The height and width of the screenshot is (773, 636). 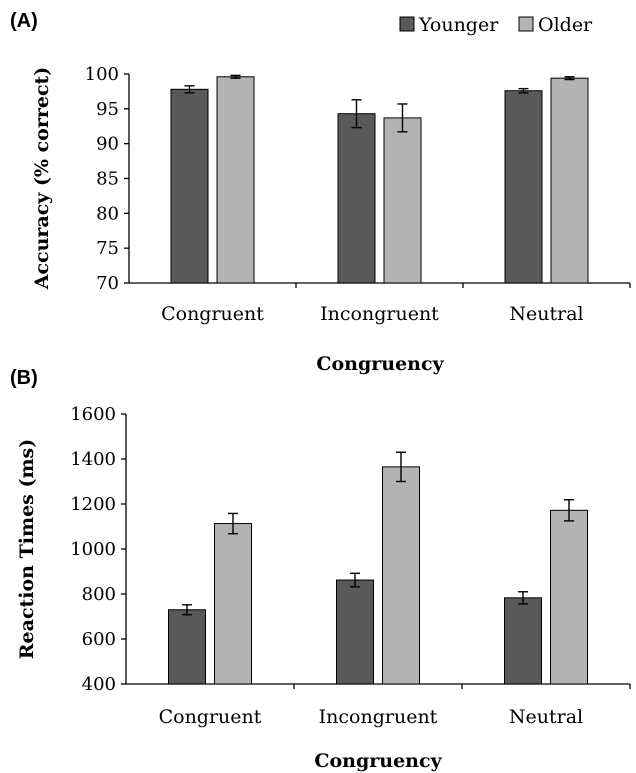 What do you see at coordinates (102, 74) in the screenshot?
I see `y-tick-label: 100` at bounding box center [102, 74].